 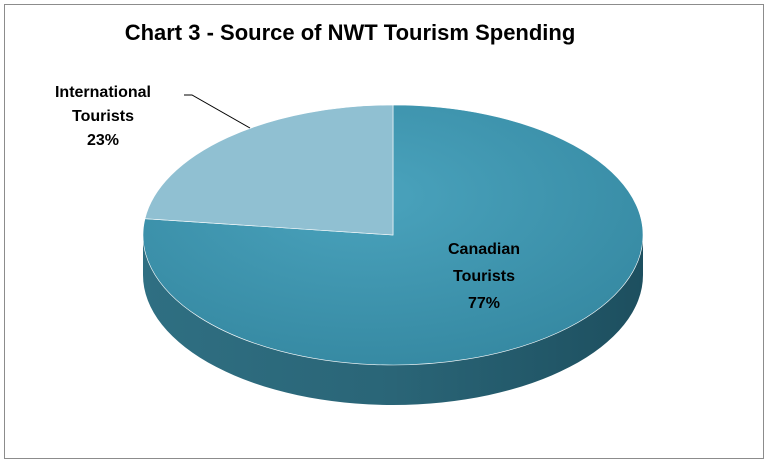 What do you see at coordinates (350, 32) in the screenshot?
I see `chart-title: Chart 3 - Source of NWT Tourism Spending` at bounding box center [350, 32].